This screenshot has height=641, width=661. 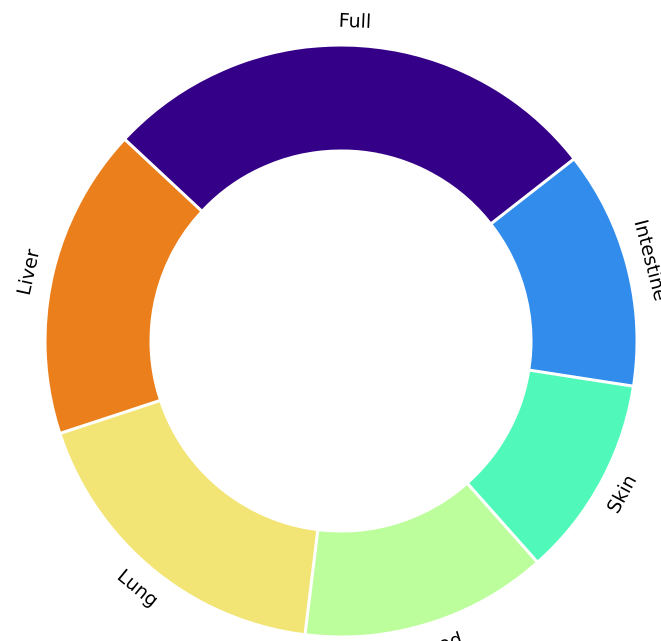 I want to click on slice-lung, so click(x=188, y=517).